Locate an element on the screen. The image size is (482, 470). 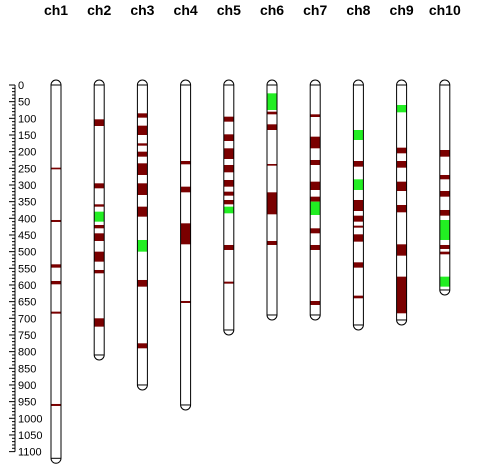
axis-tick-label: 650 is located at coordinates (27, 303).